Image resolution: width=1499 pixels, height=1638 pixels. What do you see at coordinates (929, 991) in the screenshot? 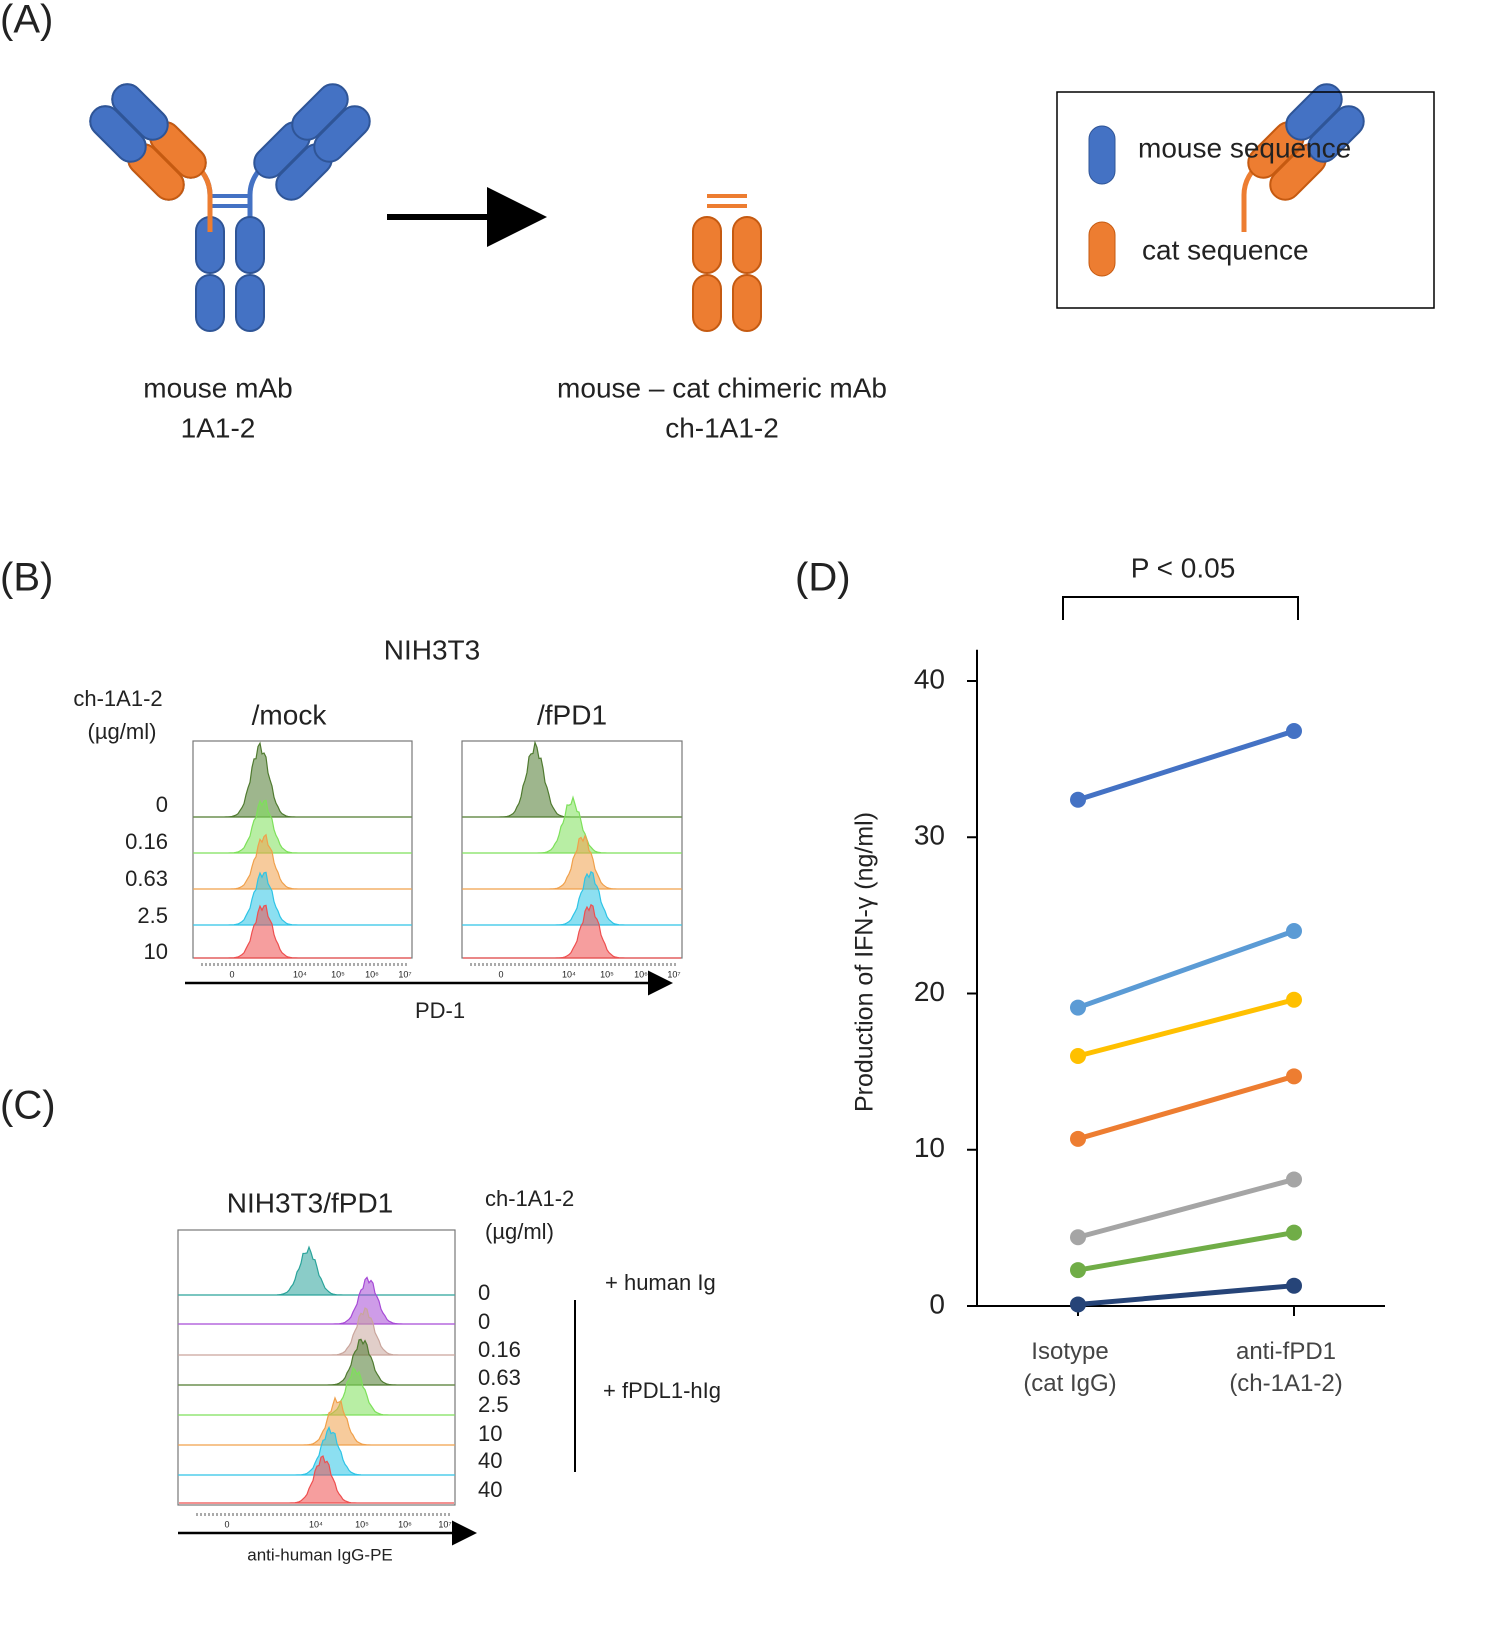
I see `y-tick-label: 20` at bounding box center [929, 991].